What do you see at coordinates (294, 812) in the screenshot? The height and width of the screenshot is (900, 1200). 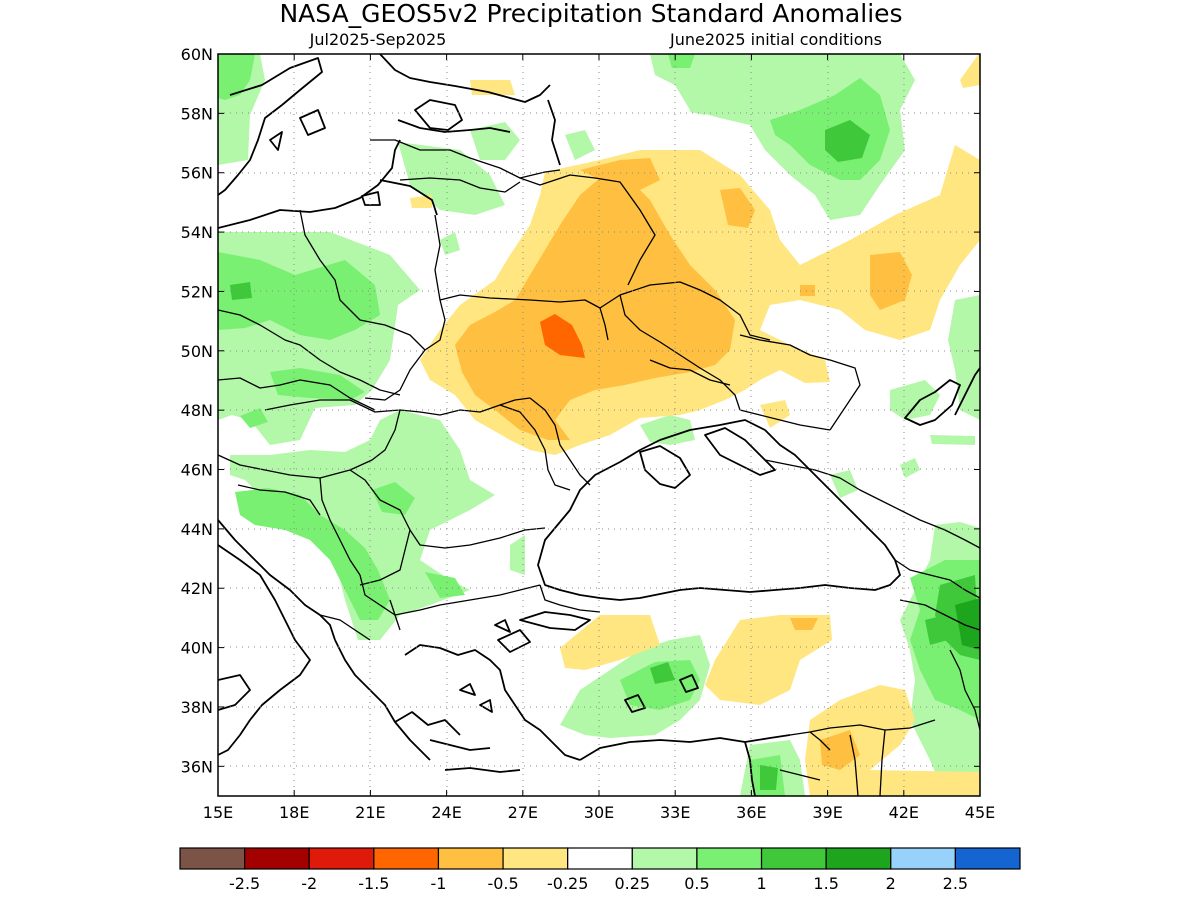 I see `lon-tick-label: 18E` at bounding box center [294, 812].